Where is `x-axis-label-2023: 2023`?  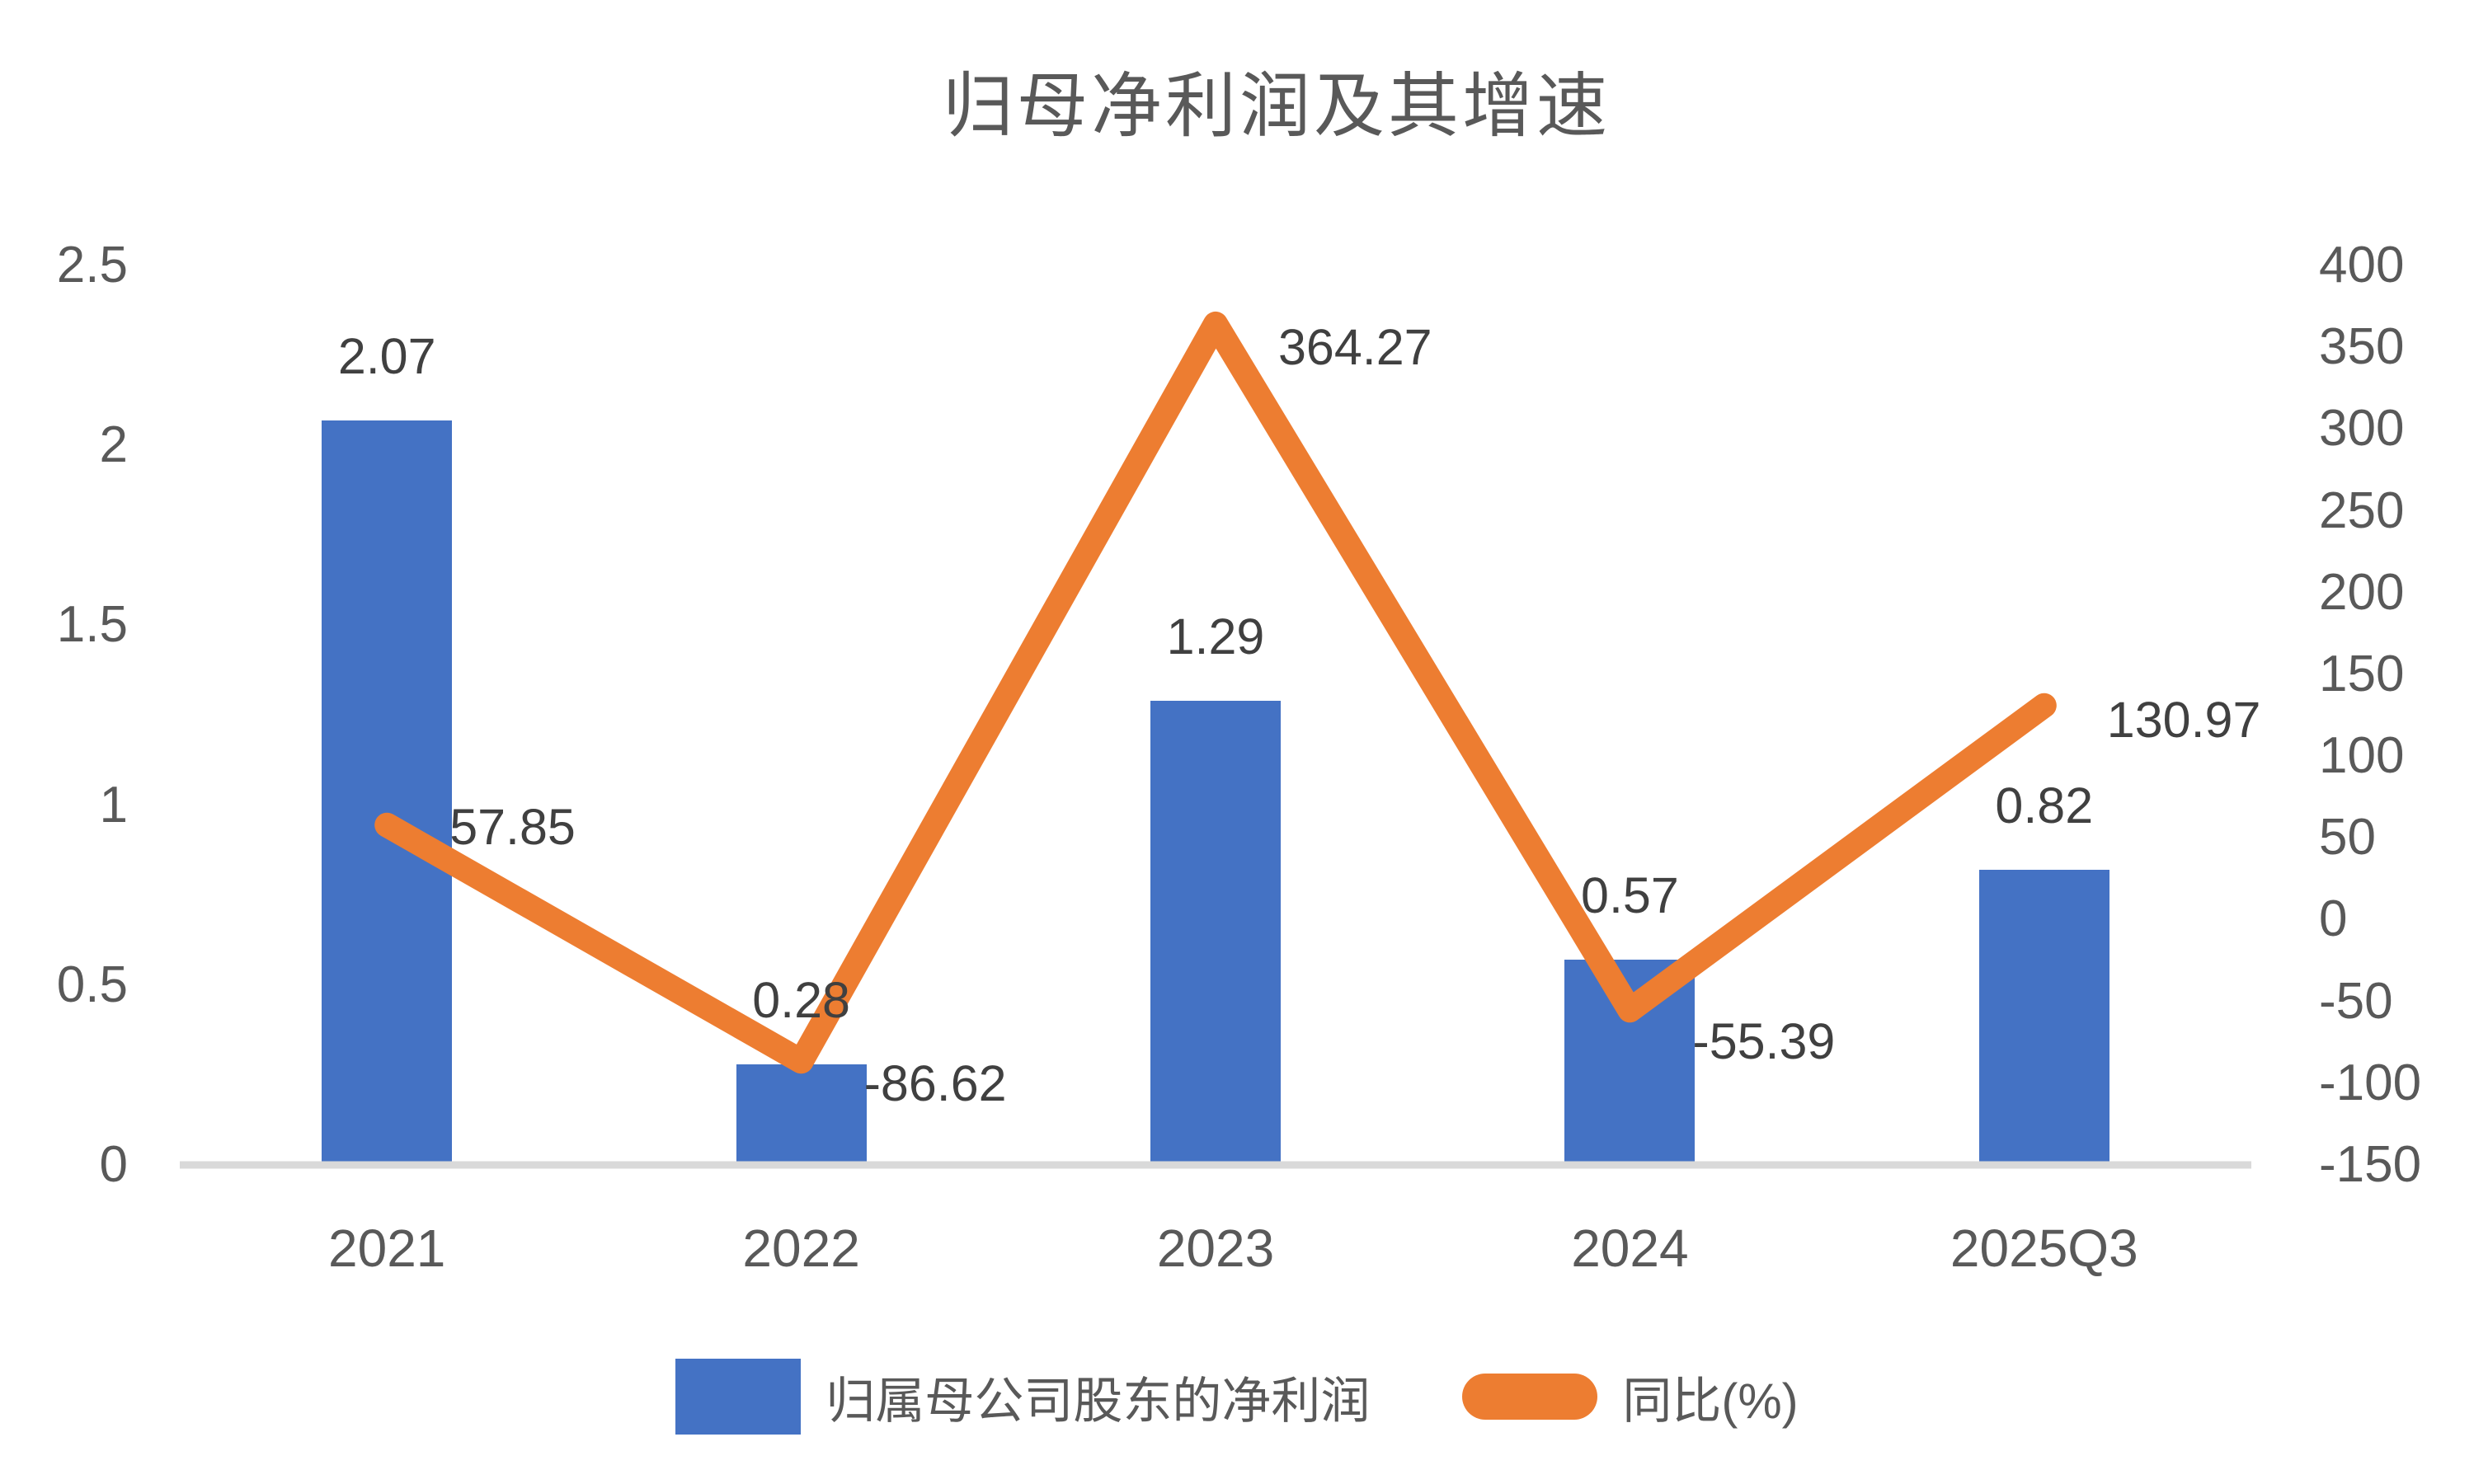
x-axis-label-2023: 2023 is located at coordinates (1215, 1248).